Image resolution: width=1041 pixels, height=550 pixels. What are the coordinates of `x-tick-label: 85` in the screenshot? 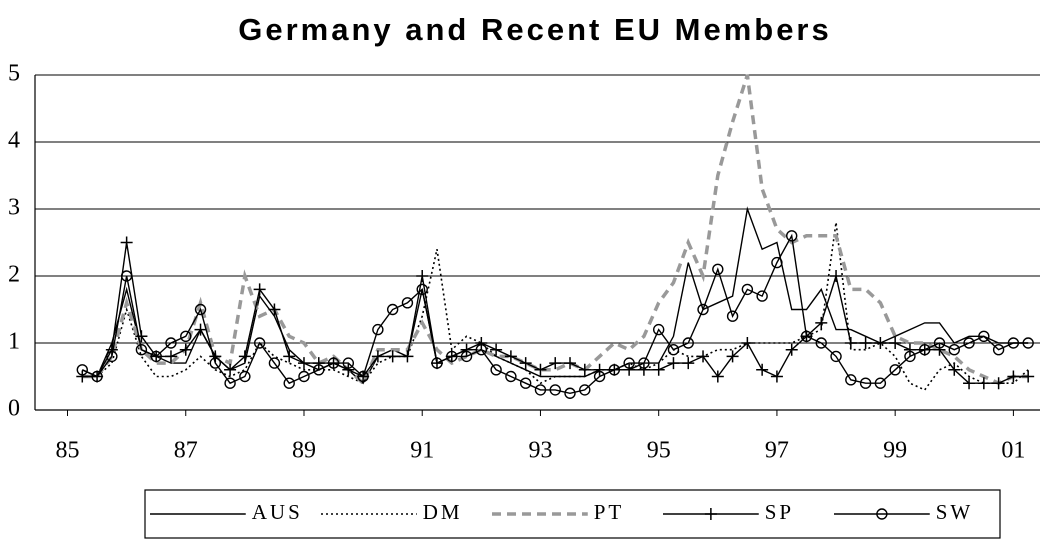 It's located at (68, 451).